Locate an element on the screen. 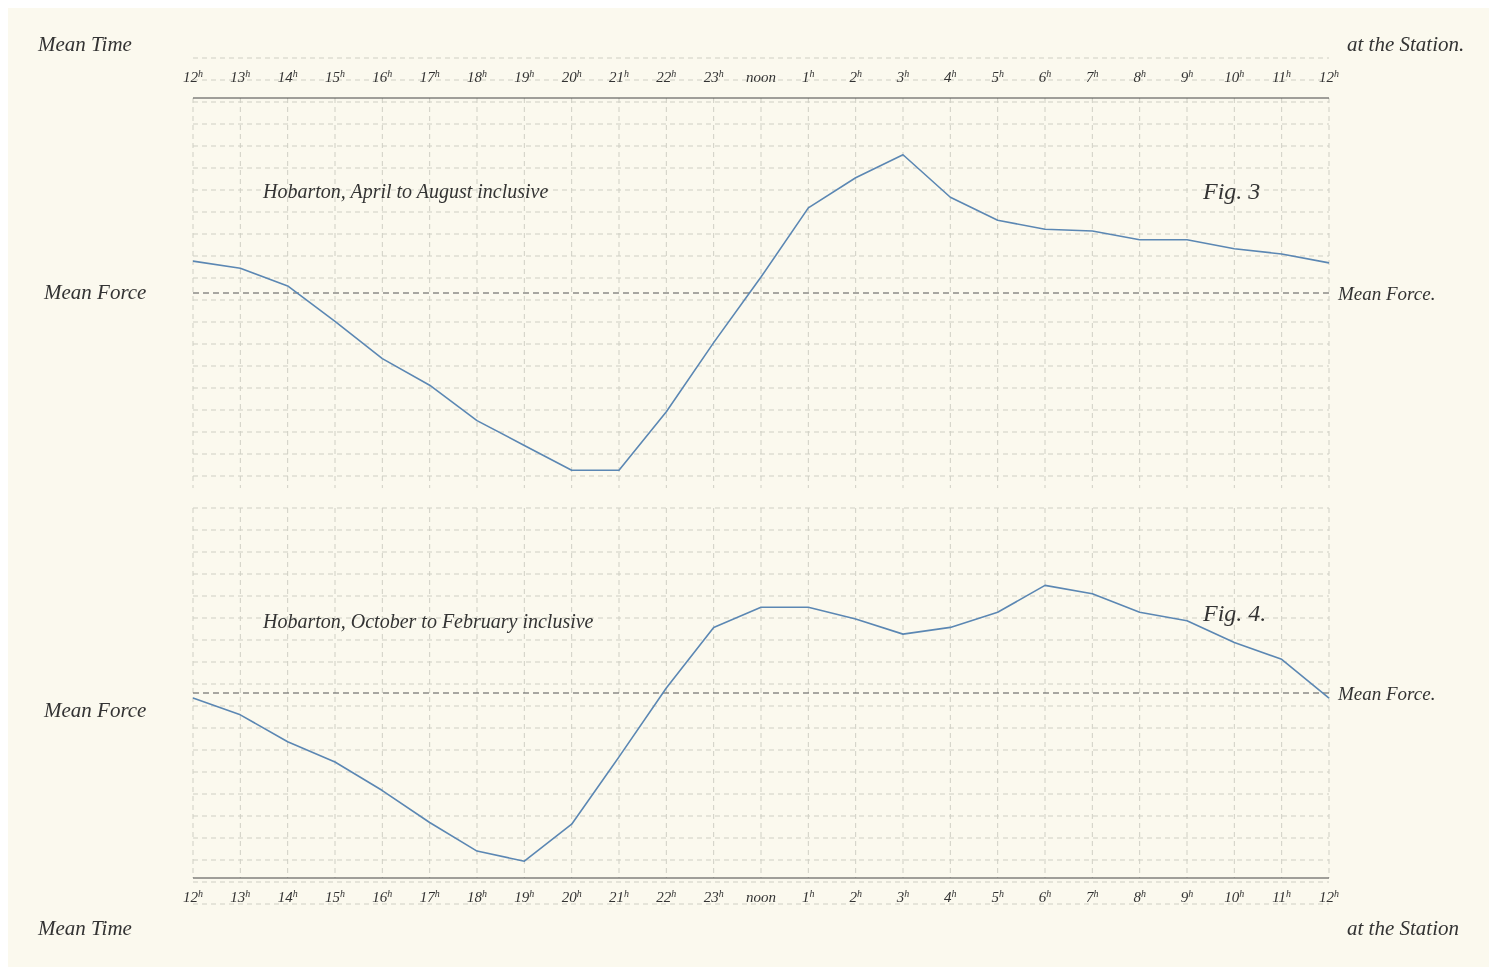 The width and height of the screenshot is (1497, 967). text: at the Station. is located at coordinates (1406, 44).